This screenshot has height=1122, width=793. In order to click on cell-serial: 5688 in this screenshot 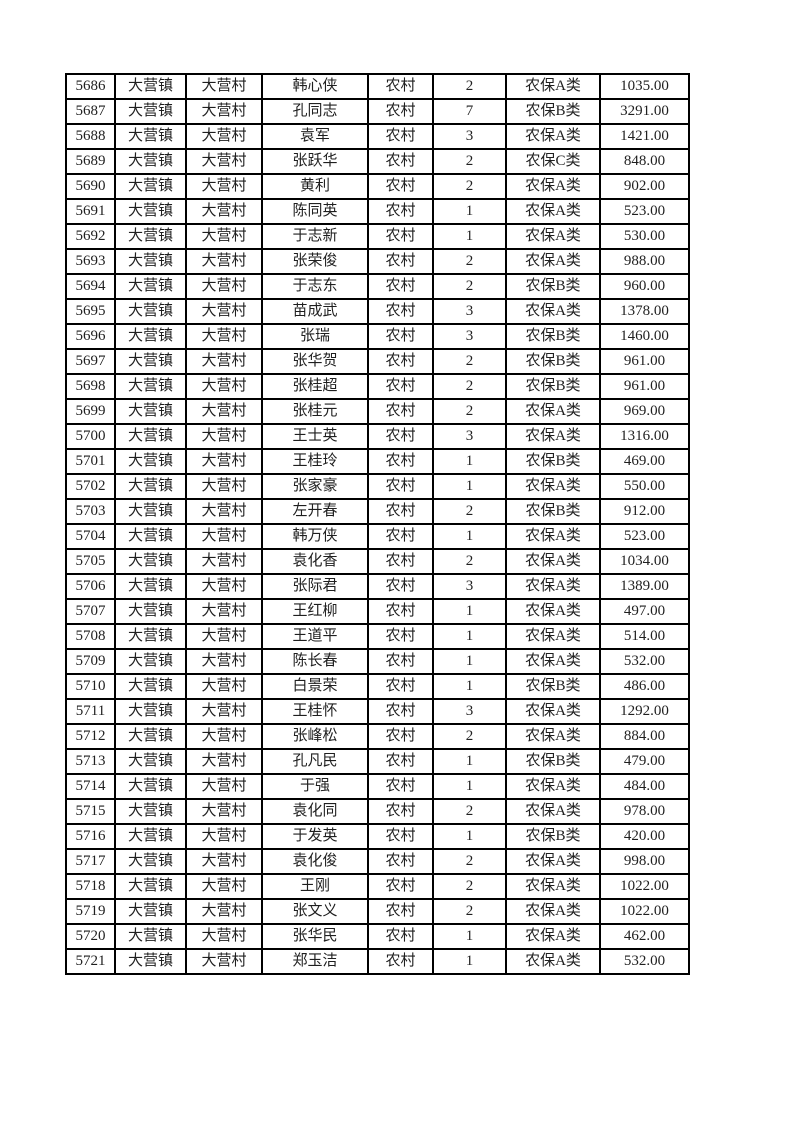, I will do `click(90, 136)`.